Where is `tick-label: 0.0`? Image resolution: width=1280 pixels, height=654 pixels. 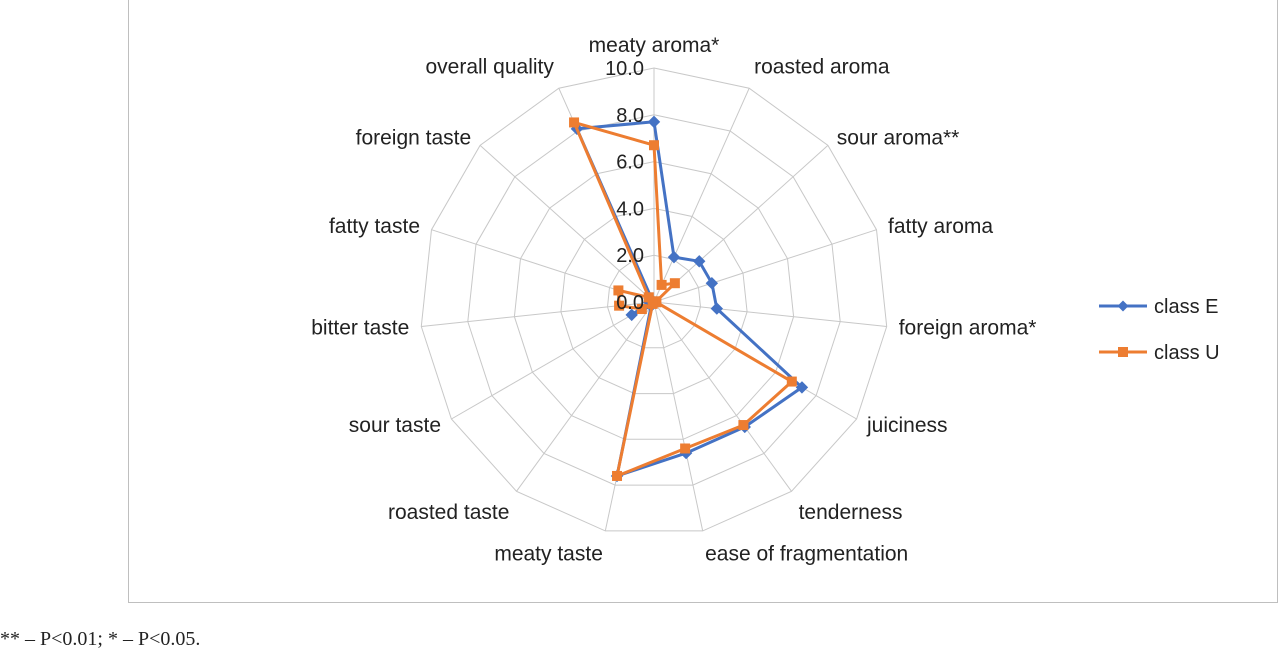 tick-label: 0.0 is located at coordinates (630, 303).